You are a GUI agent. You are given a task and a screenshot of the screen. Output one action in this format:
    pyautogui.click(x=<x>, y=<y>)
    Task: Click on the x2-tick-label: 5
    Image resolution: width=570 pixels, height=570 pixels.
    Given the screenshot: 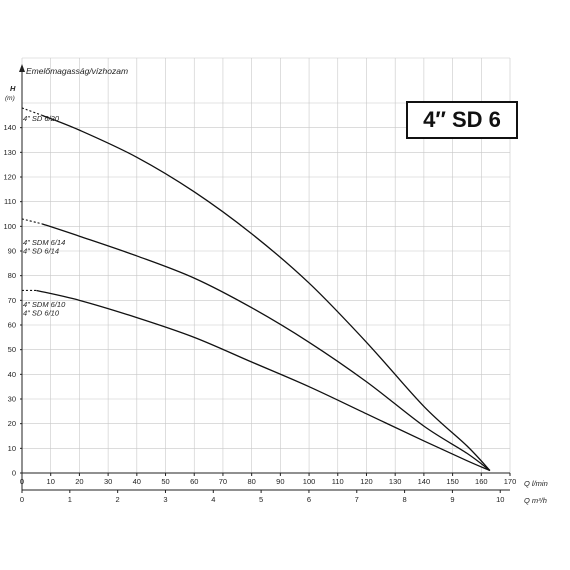 What is the action you would take?
    pyautogui.click(x=261, y=499)
    